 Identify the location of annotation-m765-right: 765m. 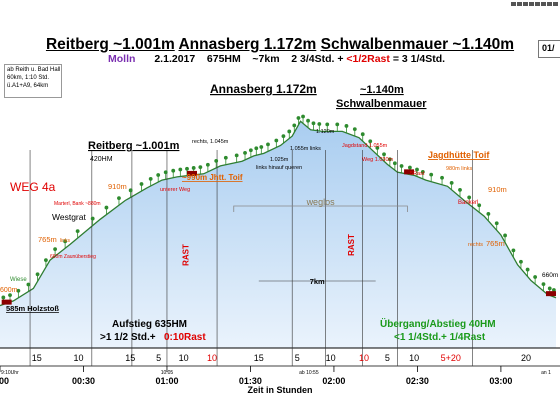
(495, 243).